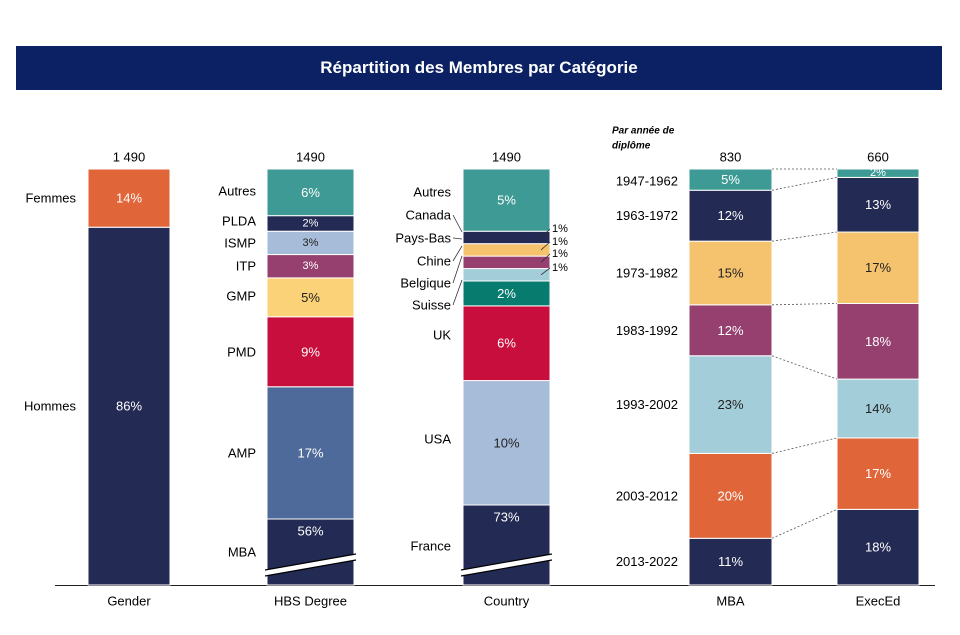 The width and height of the screenshot is (960, 635). Describe the element at coordinates (560, 229) in the screenshot. I see `data-label-country-canada: 1%` at that location.